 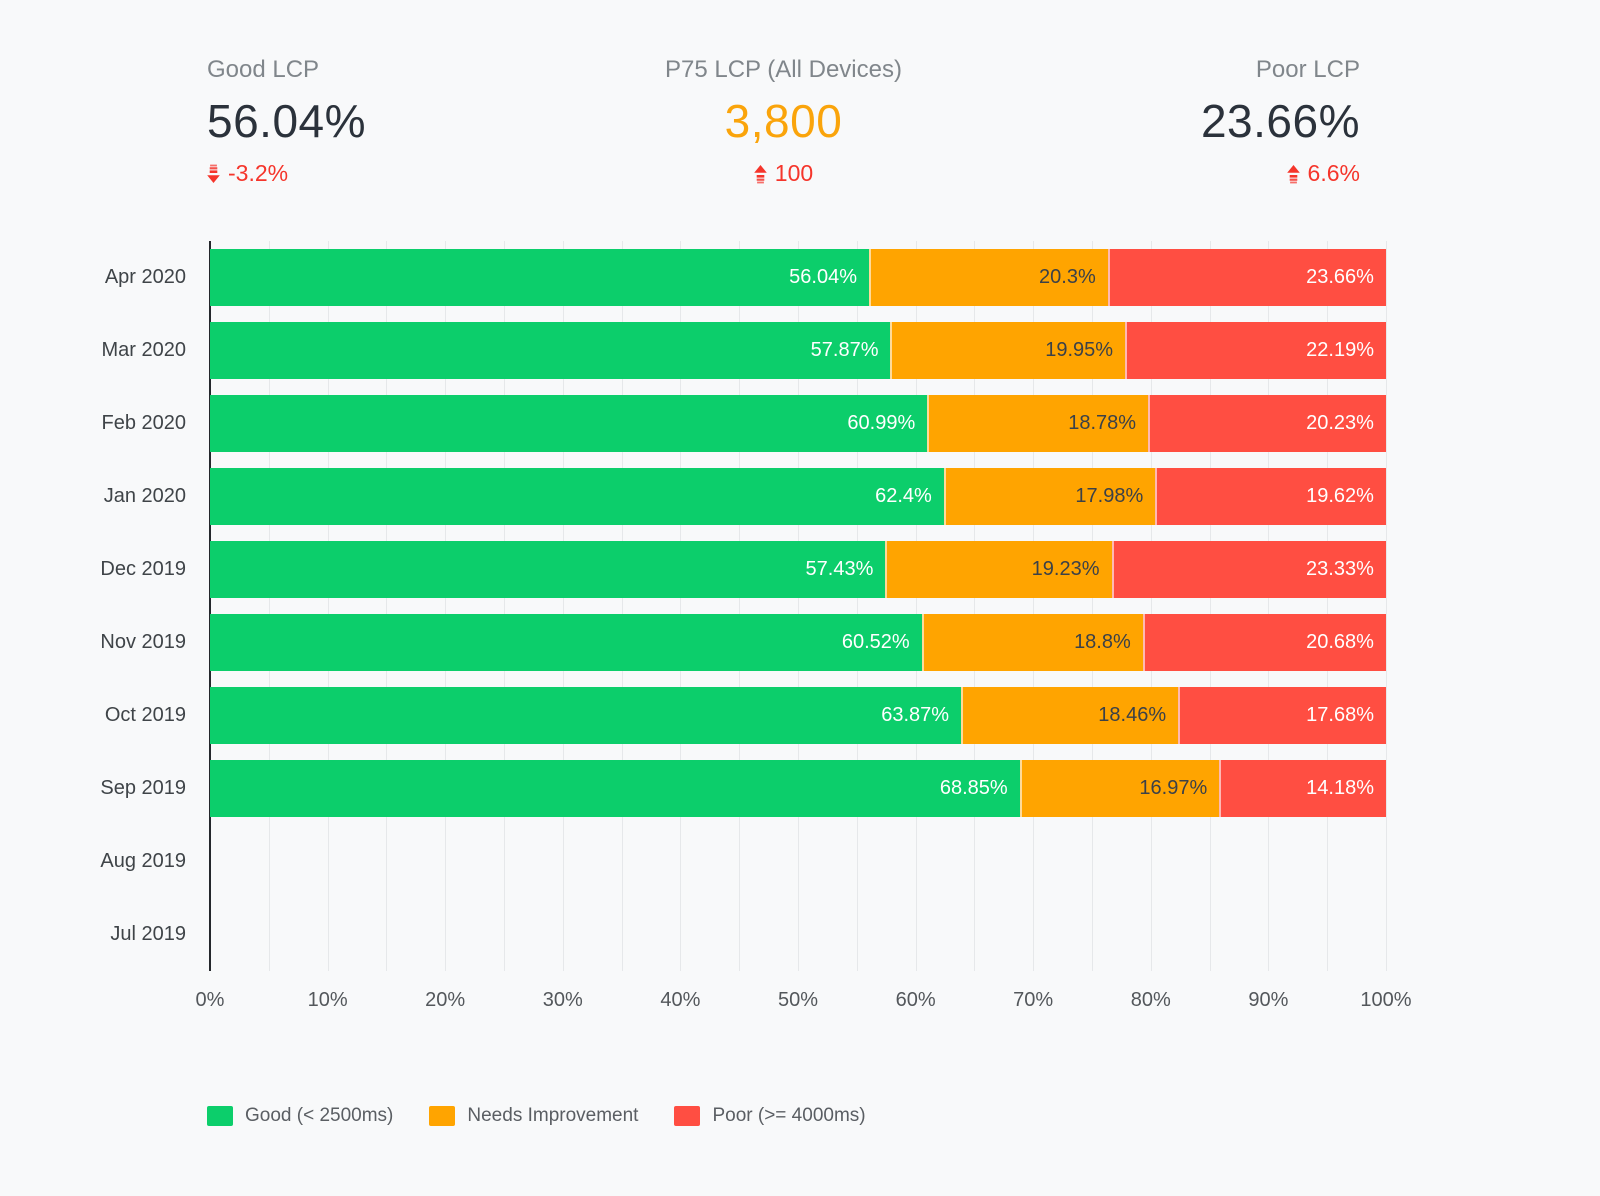 What do you see at coordinates (1302, 788) in the screenshot?
I see `bar-segment-poor: 14.18%` at bounding box center [1302, 788].